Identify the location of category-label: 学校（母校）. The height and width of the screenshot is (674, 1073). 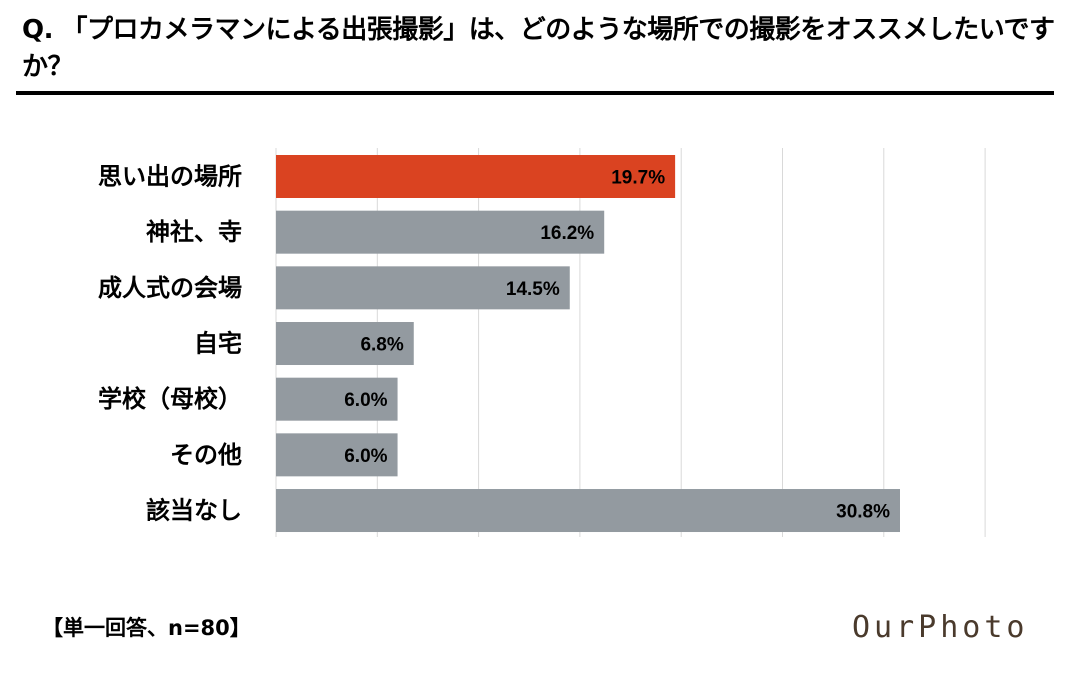
(170, 399).